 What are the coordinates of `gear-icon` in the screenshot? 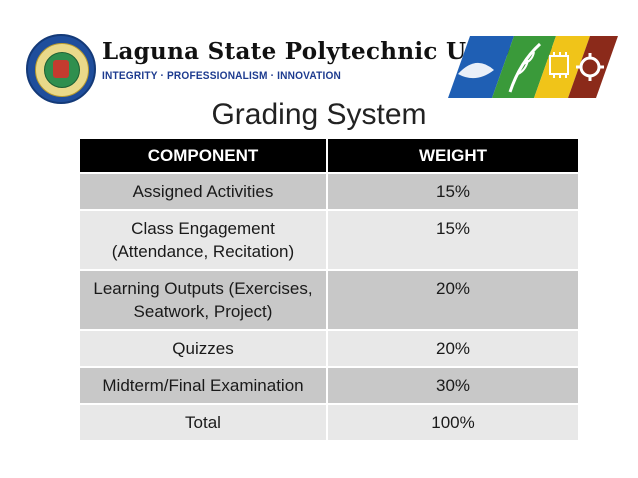 It's located at (593, 67).